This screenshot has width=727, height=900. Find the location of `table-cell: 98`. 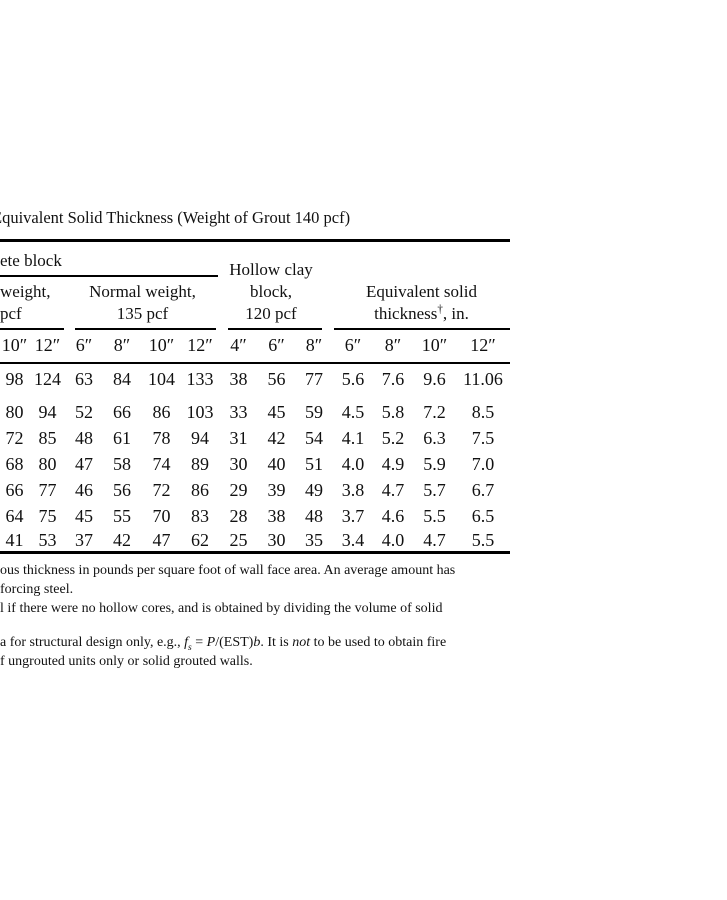

table-cell: 98 is located at coordinates (14, 379).